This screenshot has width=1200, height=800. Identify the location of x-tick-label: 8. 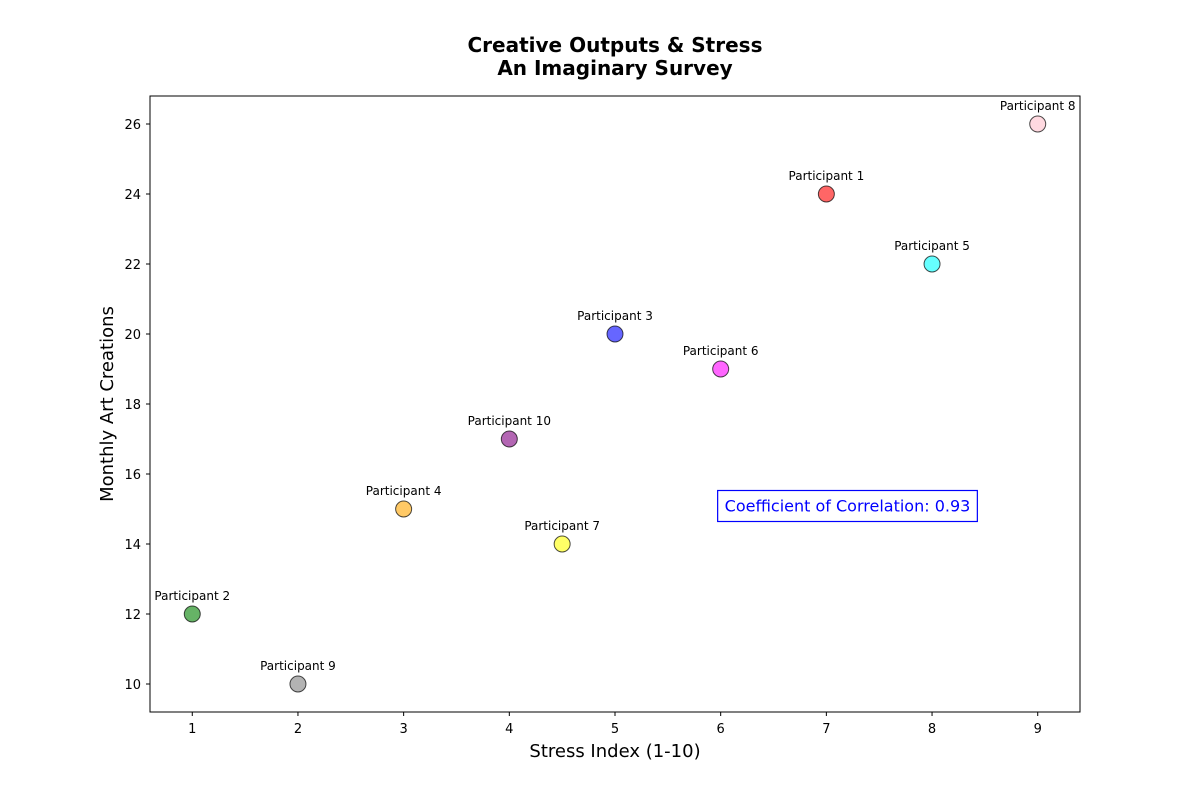
(932, 729).